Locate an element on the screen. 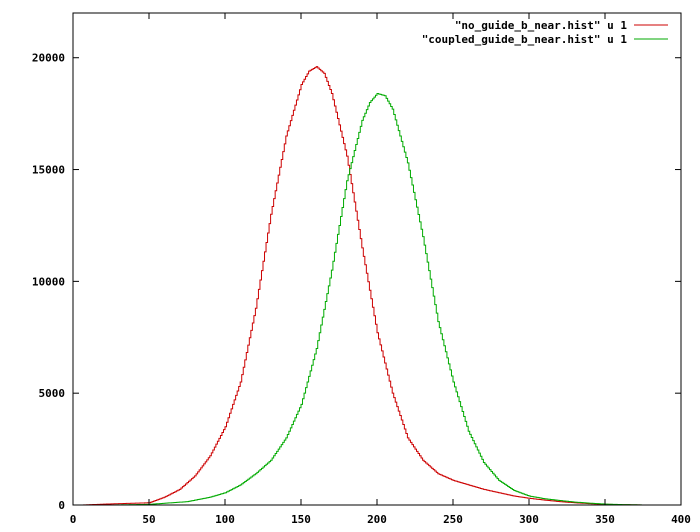  y-tick-label: 20000 is located at coordinates (48, 58).